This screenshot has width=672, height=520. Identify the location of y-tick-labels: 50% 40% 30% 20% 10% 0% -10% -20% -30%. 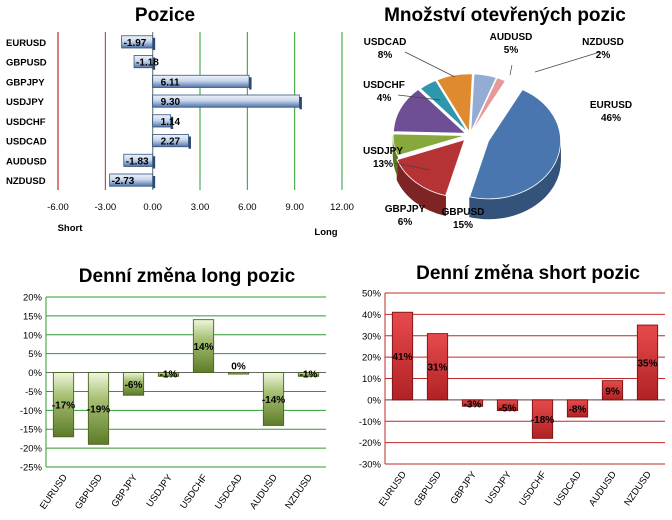
(370, 380).